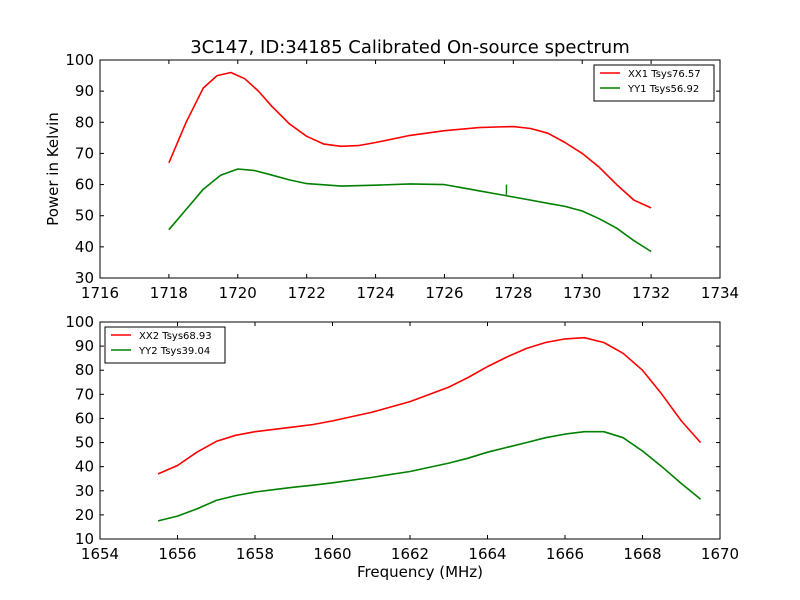 Image resolution: width=800 pixels, height=600 pixels. Describe the element at coordinates (84, 185) in the screenshot. I see `top-y-tick-label: 60` at that location.